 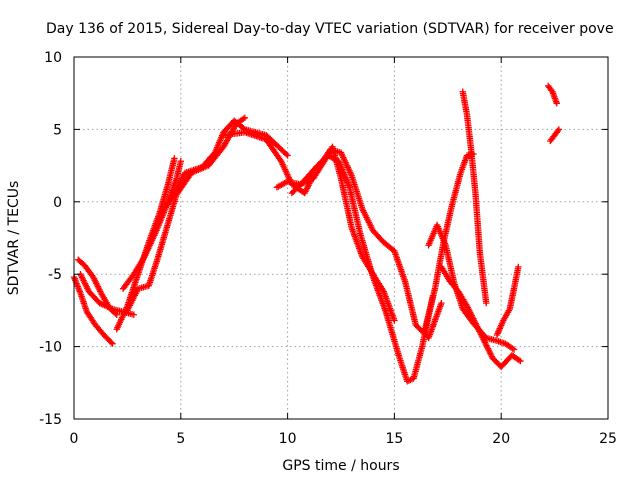 What do you see at coordinates (474, 197) in the screenshot?
I see `series-arc15` at bounding box center [474, 197].